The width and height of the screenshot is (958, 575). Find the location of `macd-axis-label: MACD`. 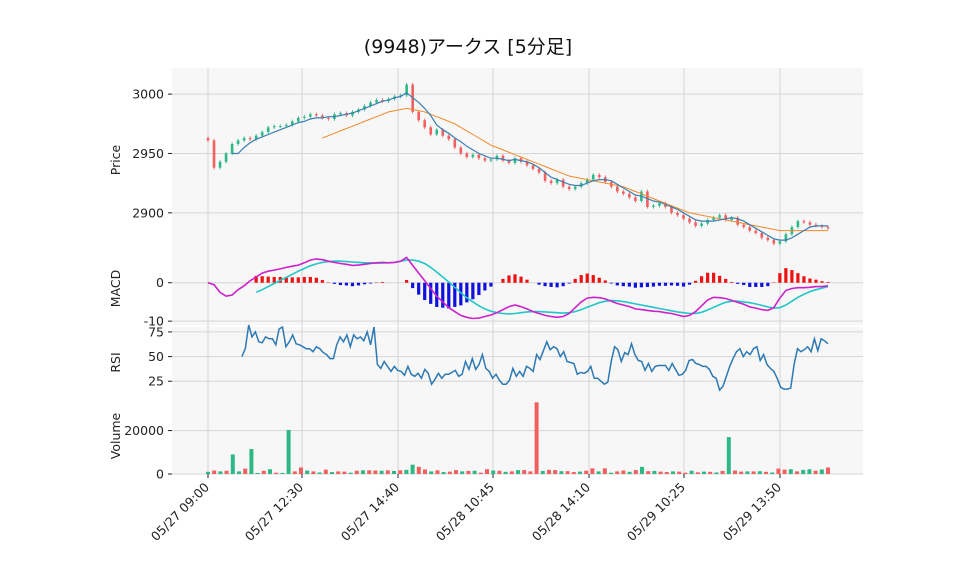

macd-axis-label: MACD is located at coordinates (115, 288).